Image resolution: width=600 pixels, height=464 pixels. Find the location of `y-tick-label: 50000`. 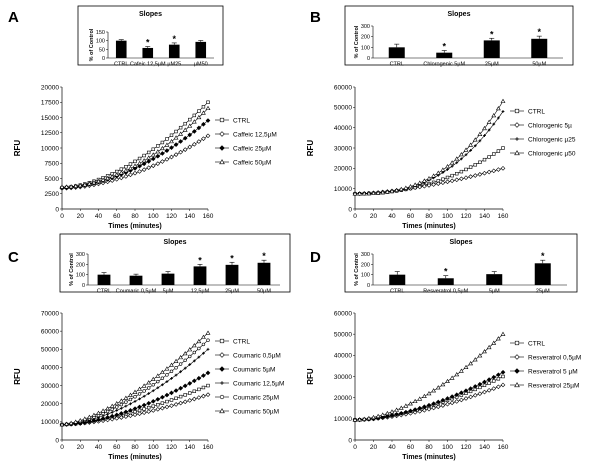

y-tick-label: 50000 is located at coordinates (50, 350).